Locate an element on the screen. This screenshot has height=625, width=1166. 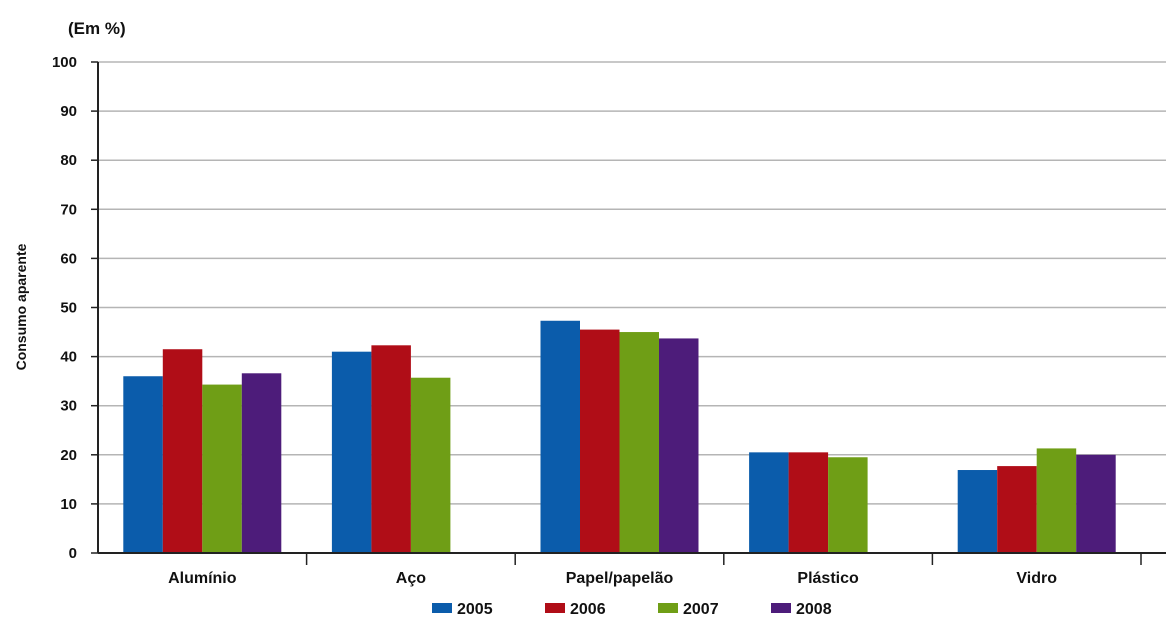
x-category-label: Alumínio is located at coordinates (202, 578).